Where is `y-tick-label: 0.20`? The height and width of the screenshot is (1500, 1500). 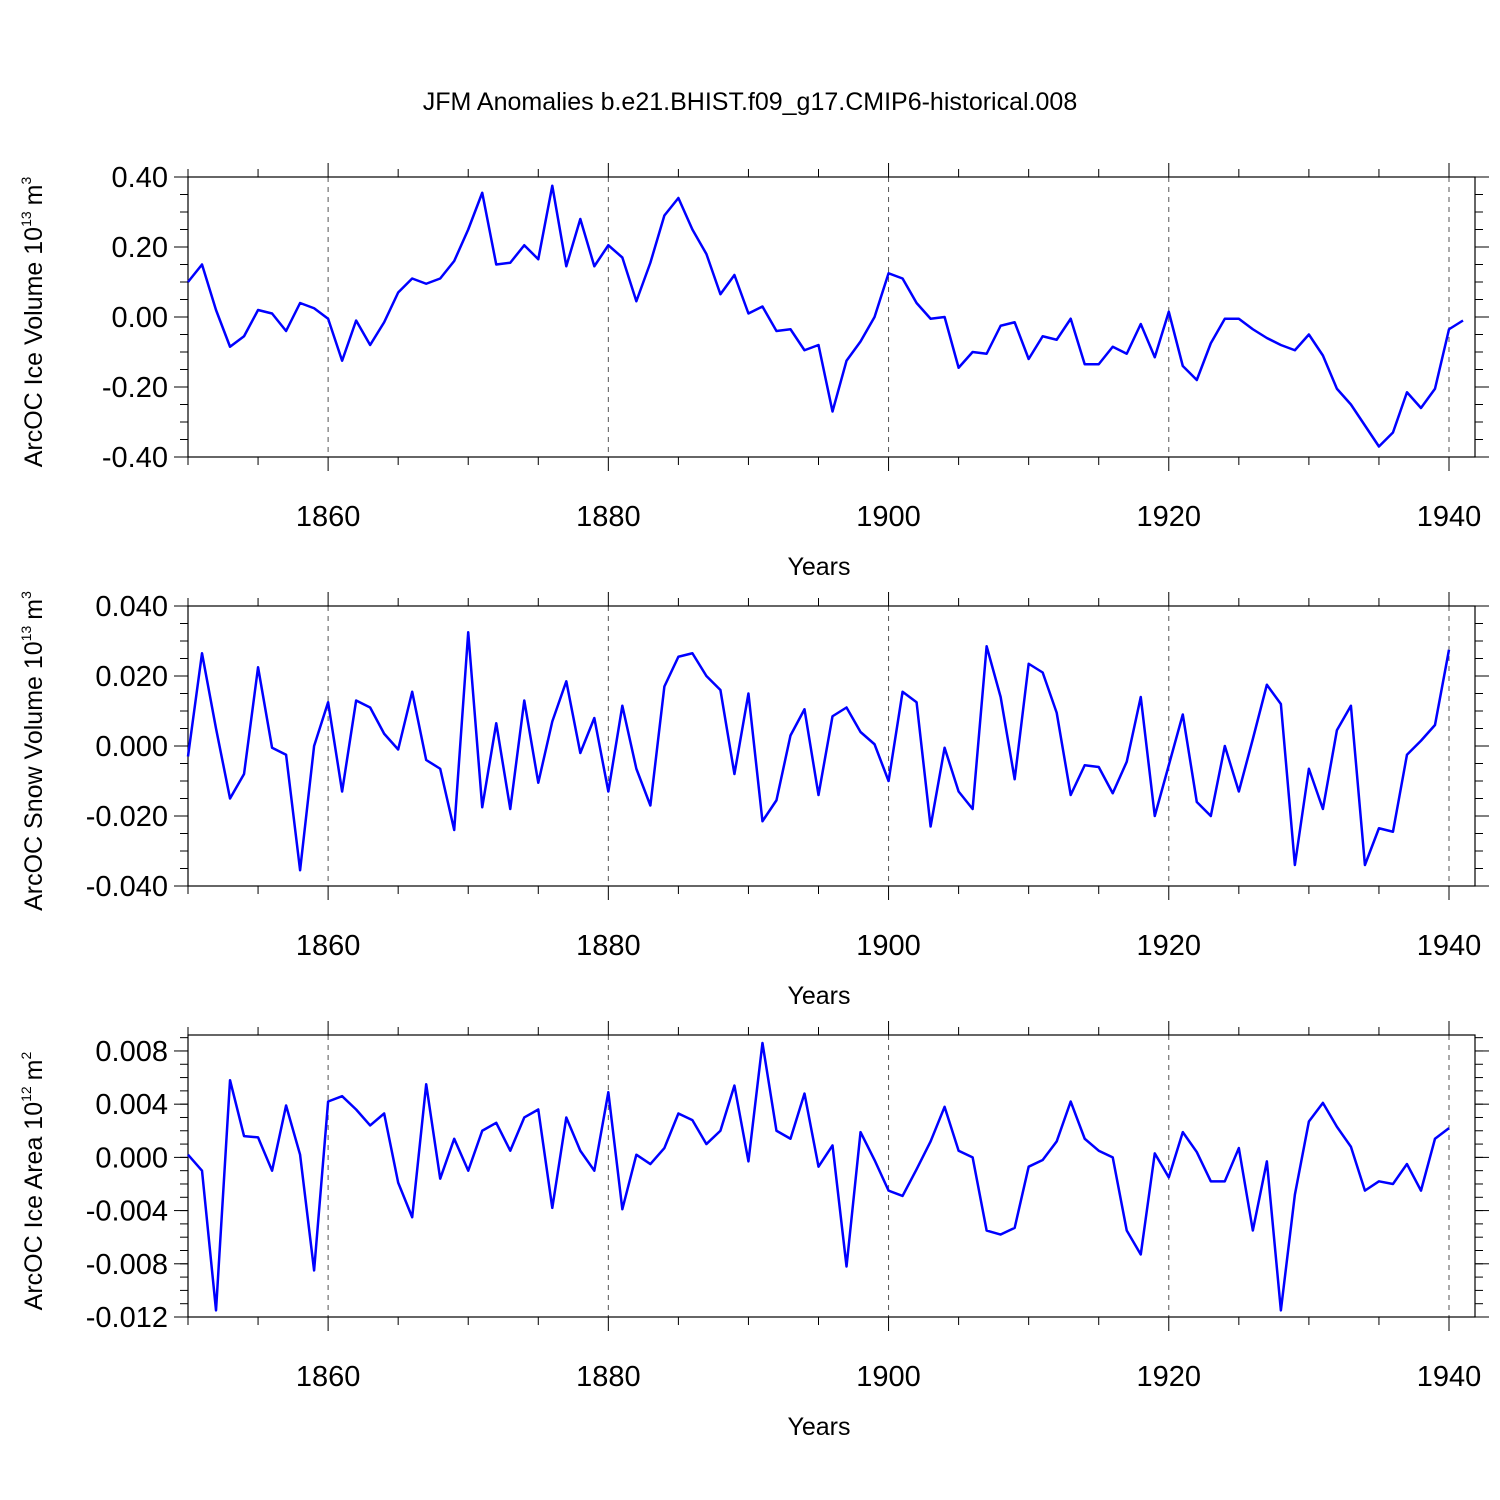 y-tick-label: 0.20 is located at coordinates (140, 248).